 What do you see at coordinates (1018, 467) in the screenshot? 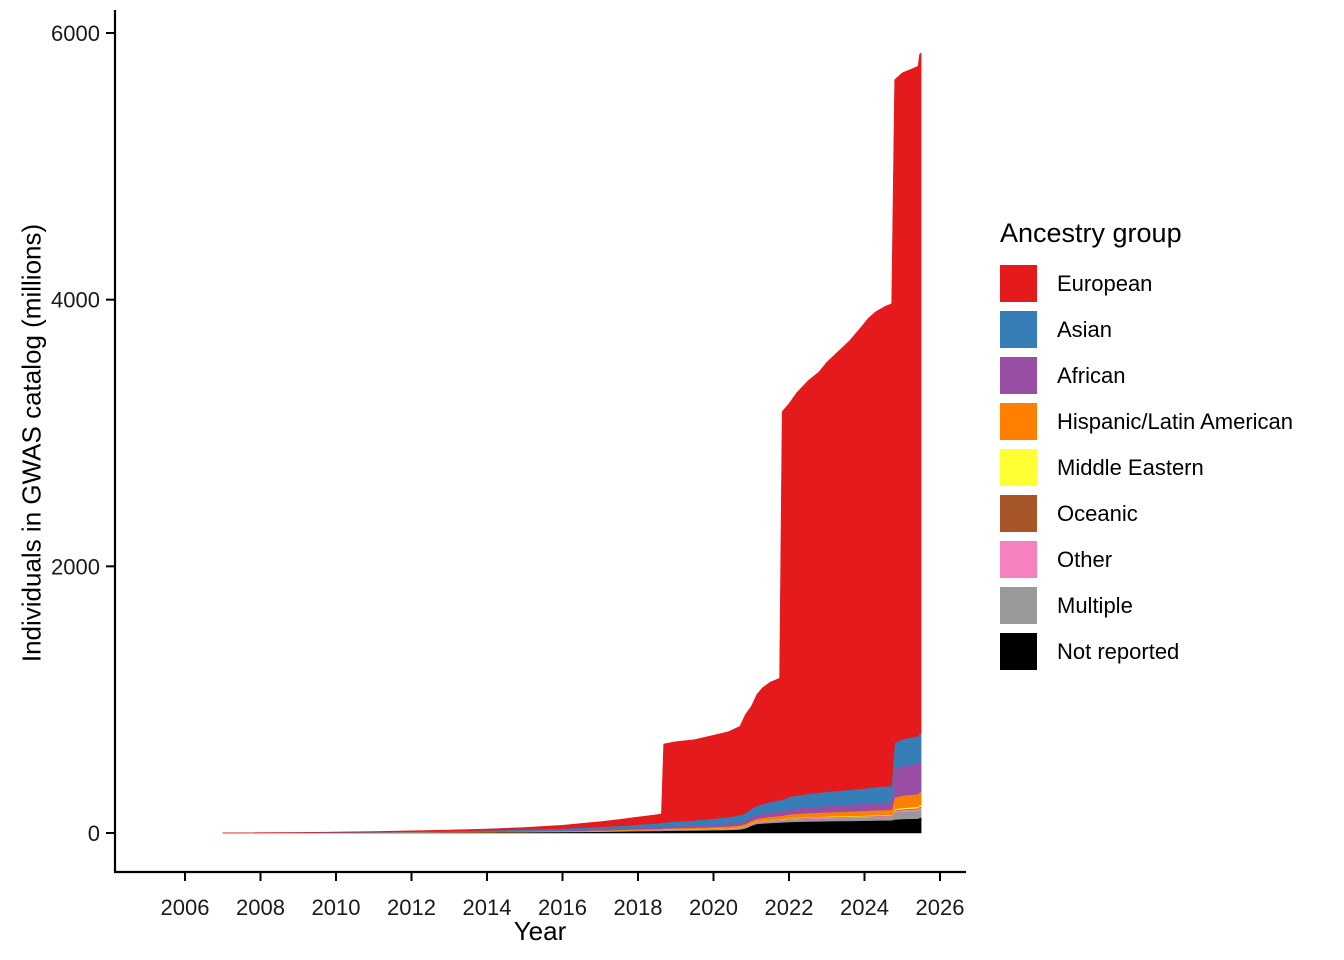
I see `legend-swatch-middle-eastern` at bounding box center [1018, 467].